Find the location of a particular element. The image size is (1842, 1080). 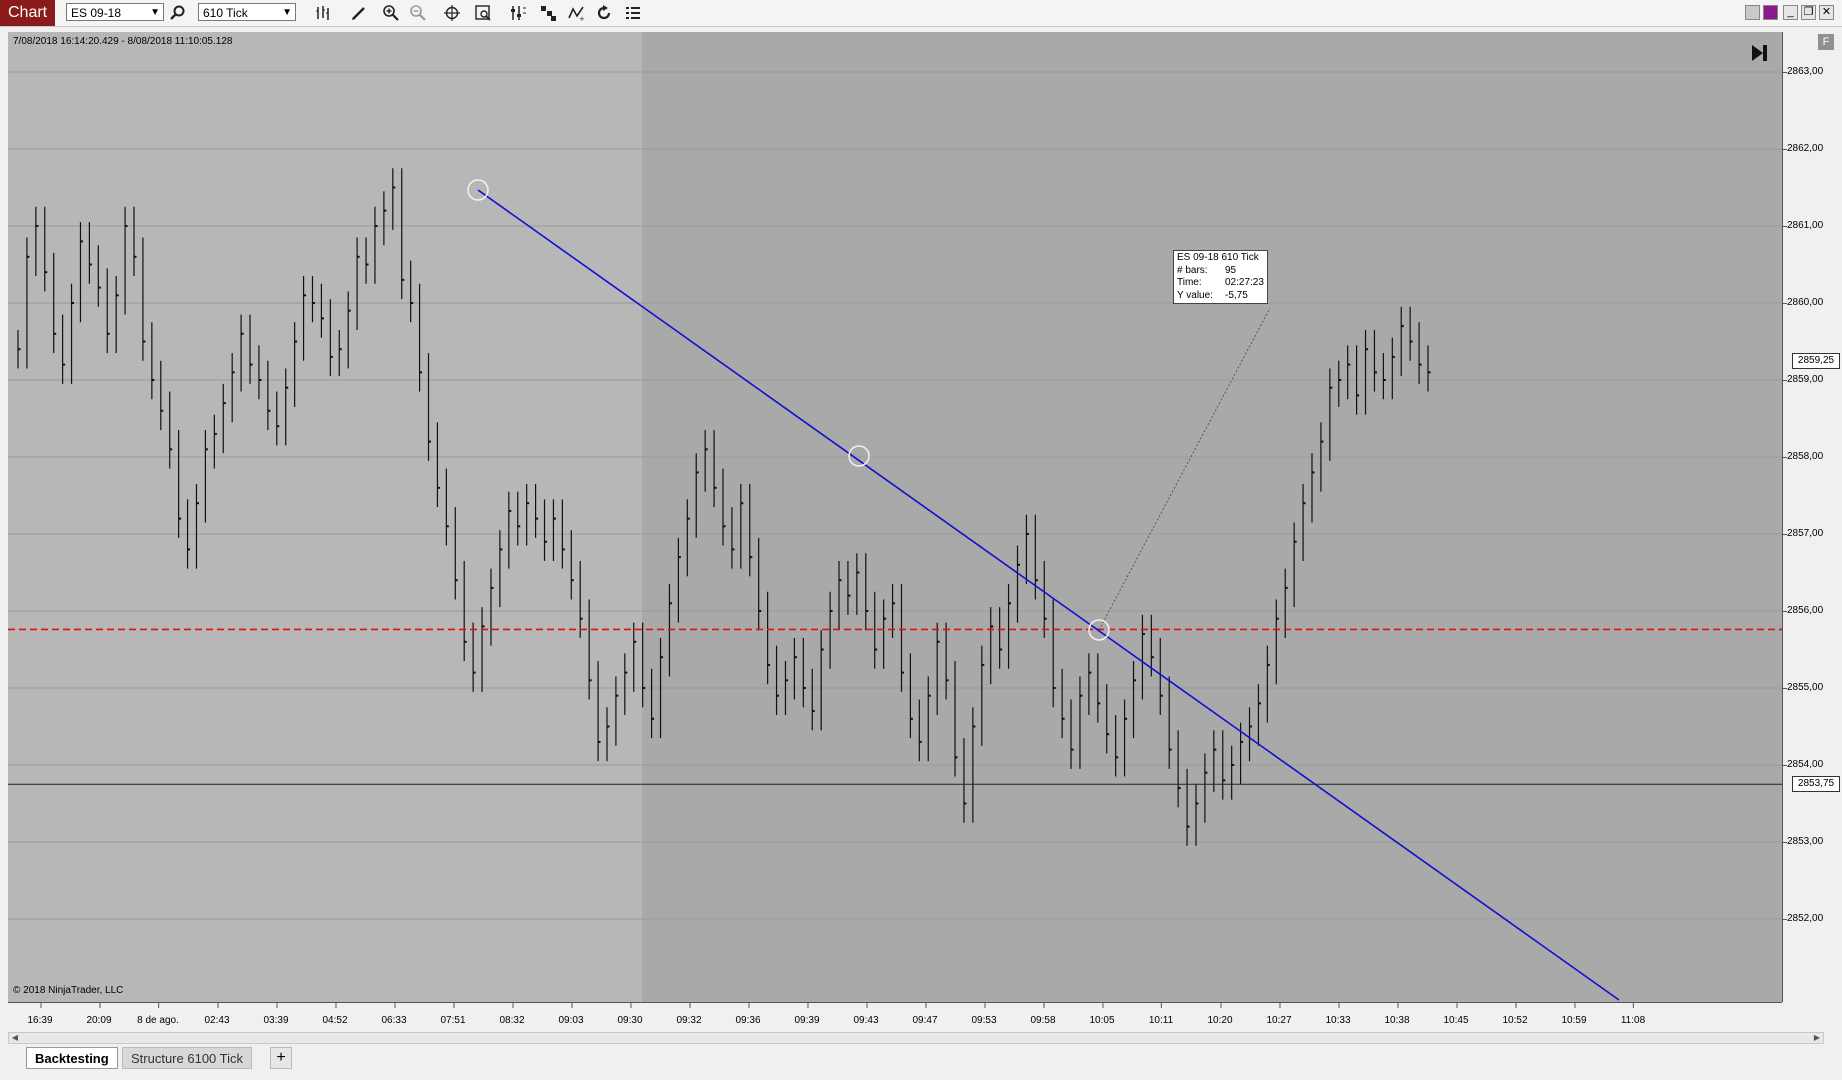

tooltip-bars-label: # bars: is located at coordinates (1192, 270).